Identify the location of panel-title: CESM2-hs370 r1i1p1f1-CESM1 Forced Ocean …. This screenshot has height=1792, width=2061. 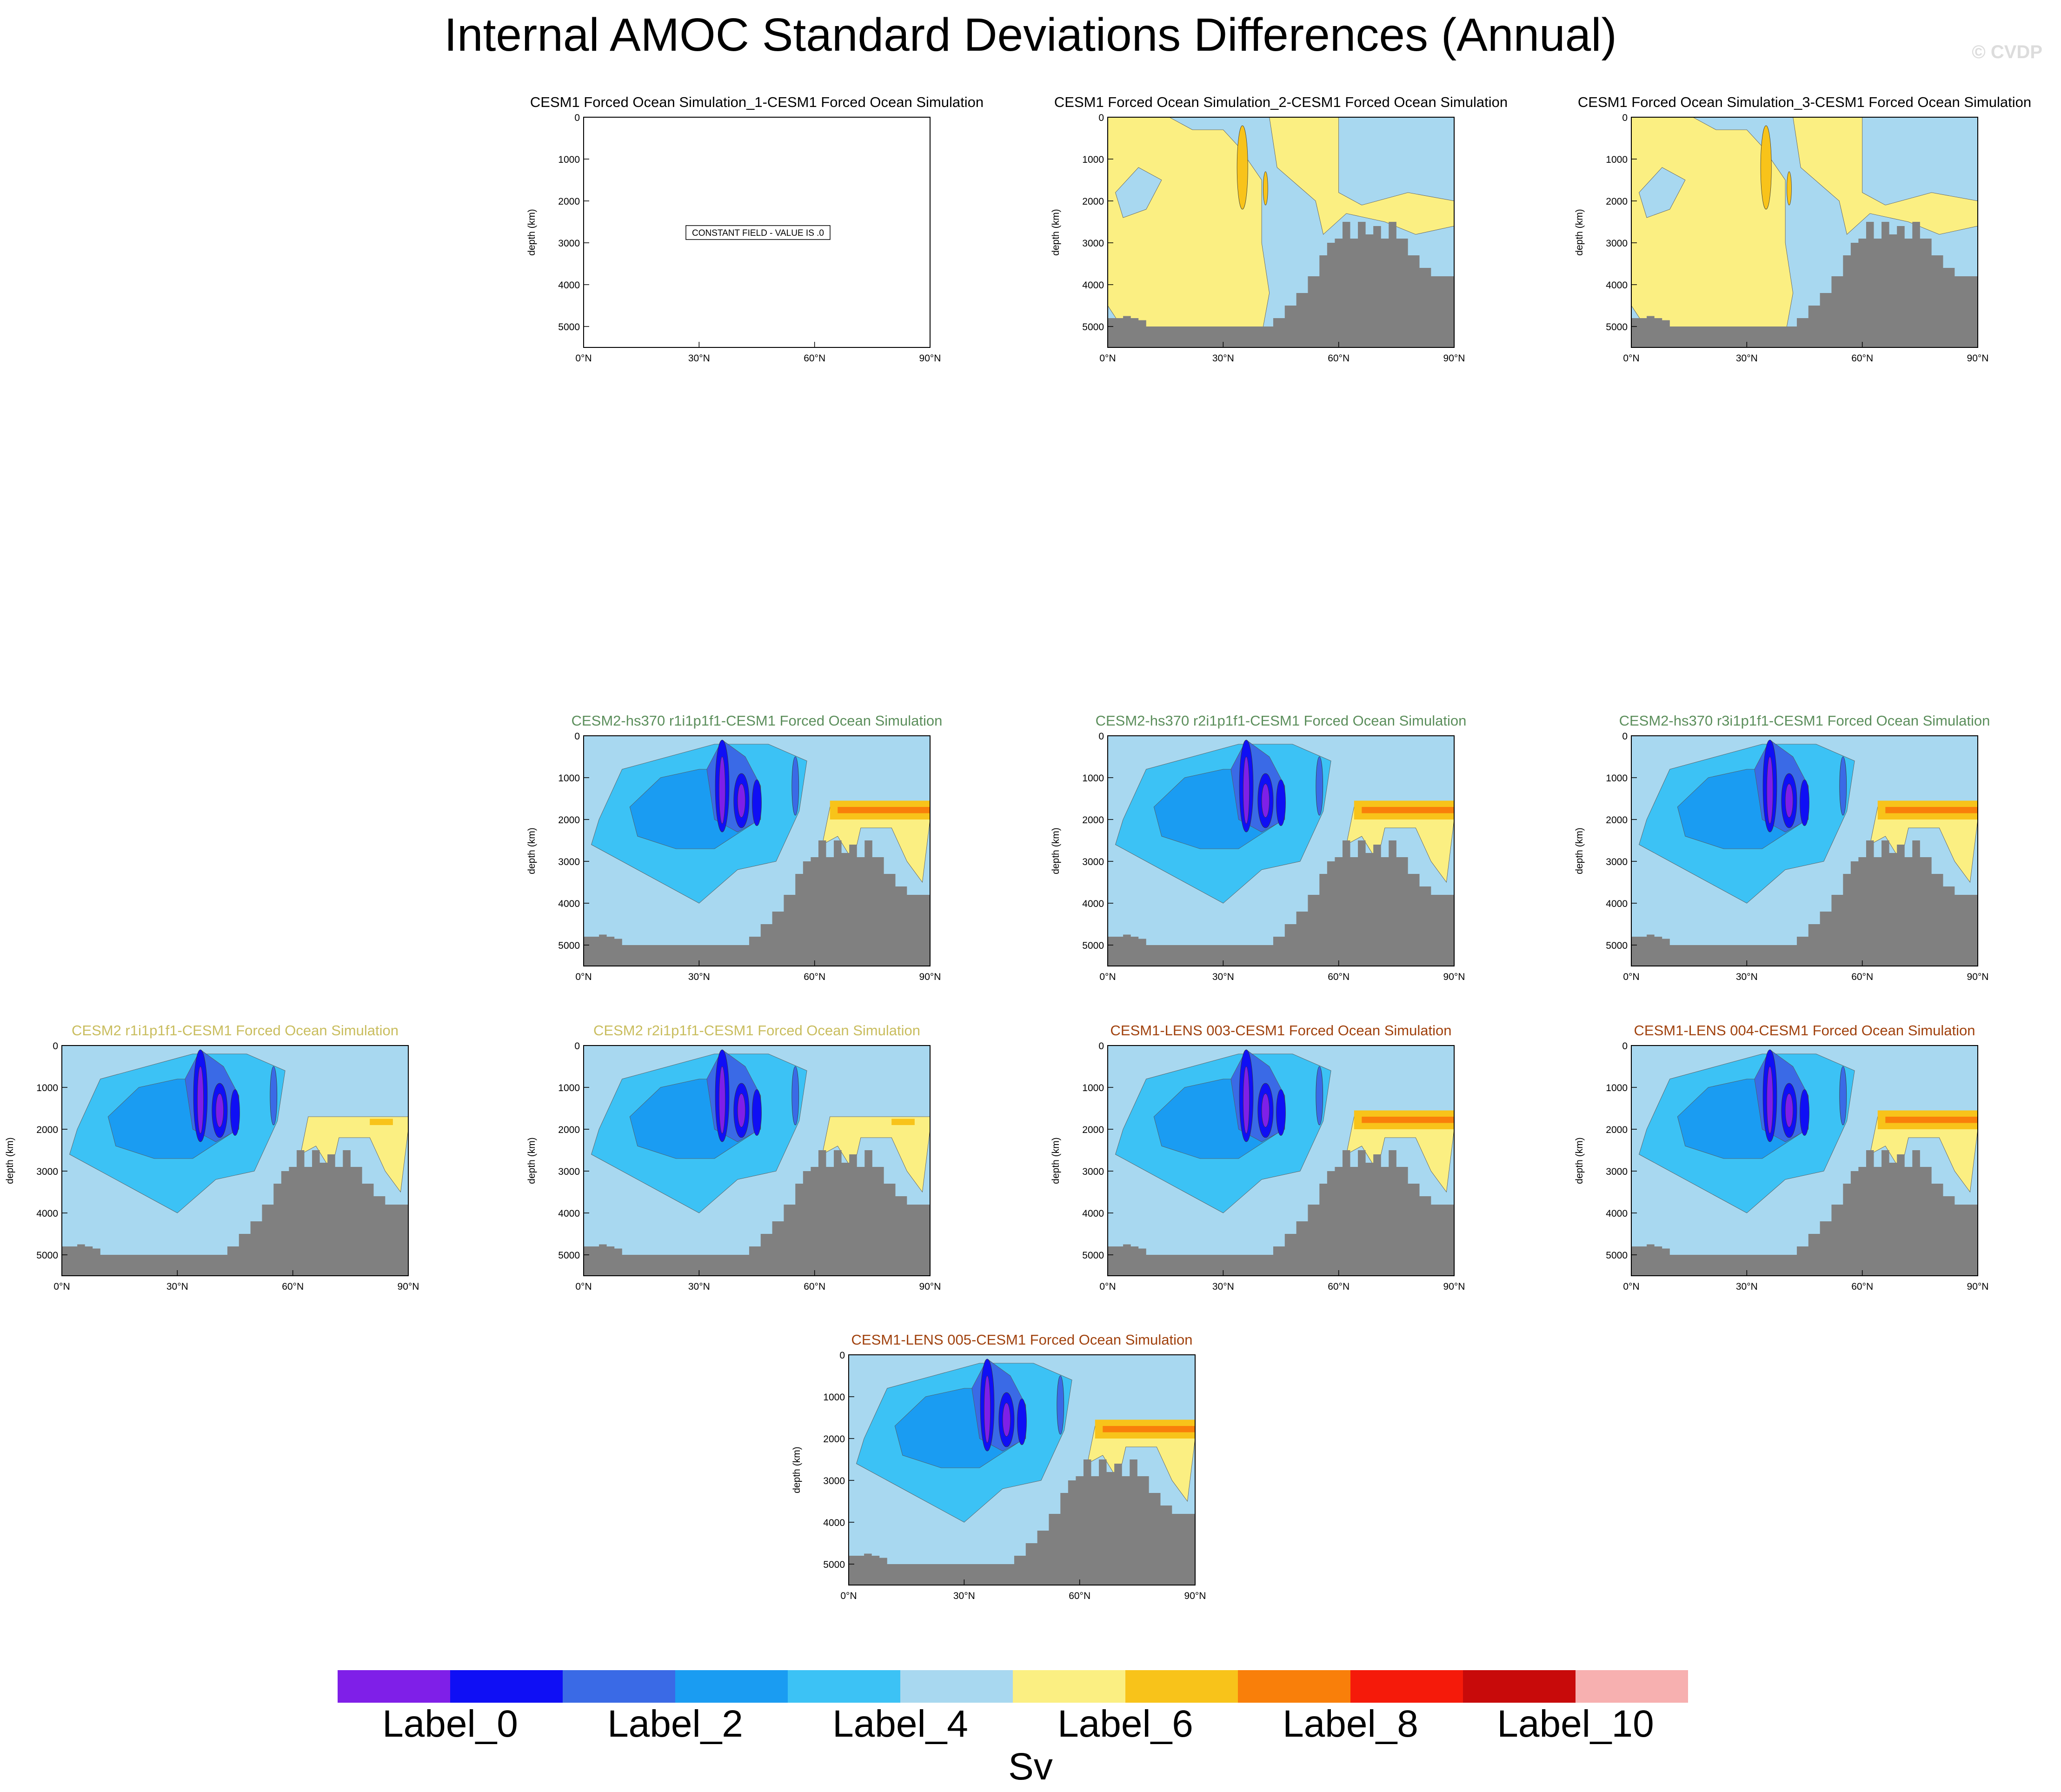
(757, 721).